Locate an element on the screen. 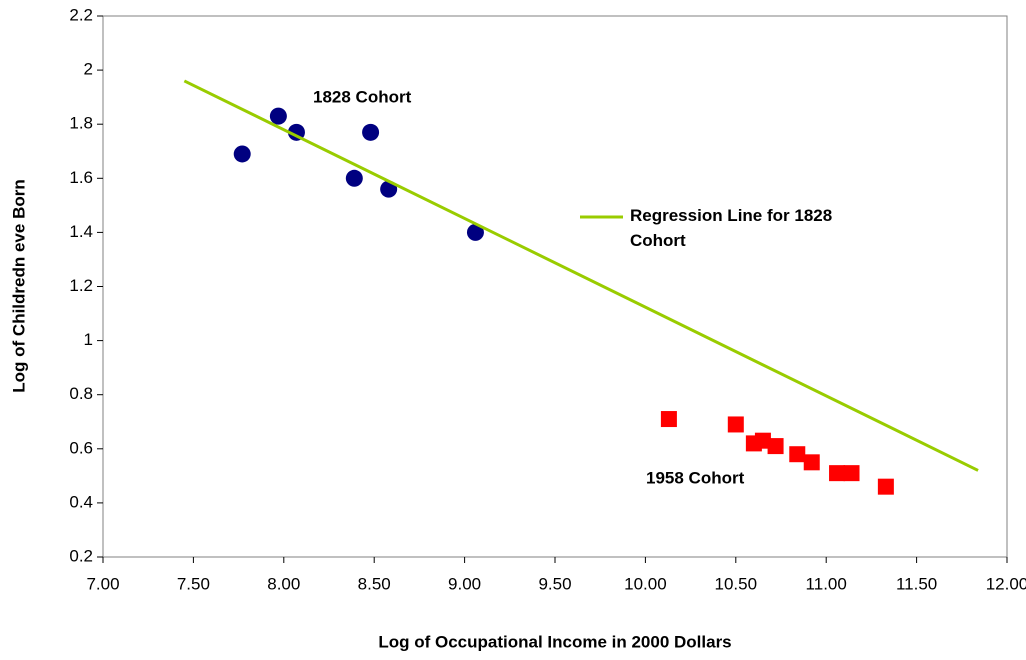 This screenshot has height=660, width=1026. legend-line: Cohort is located at coordinates (658, 240).